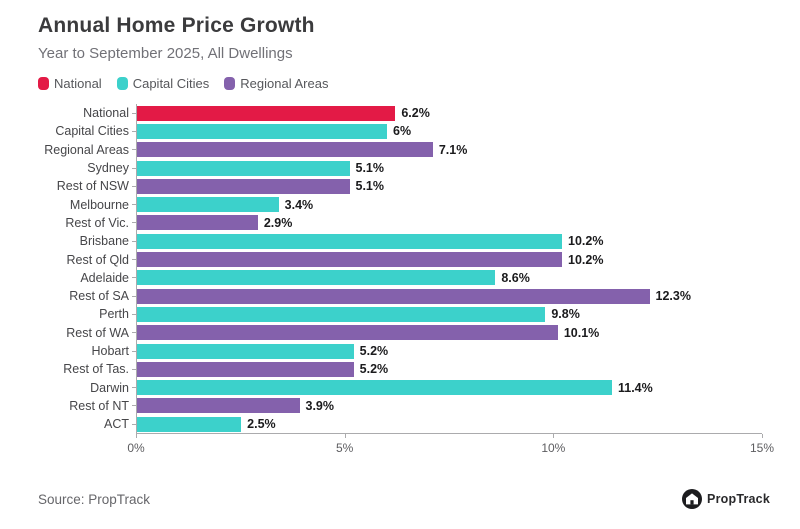 The image size is (800, 529). What do you see at coordinates (738, 499) in the screenshot?
I see `logo-wordmark: PropTrack` at bounding box center [738, 499].